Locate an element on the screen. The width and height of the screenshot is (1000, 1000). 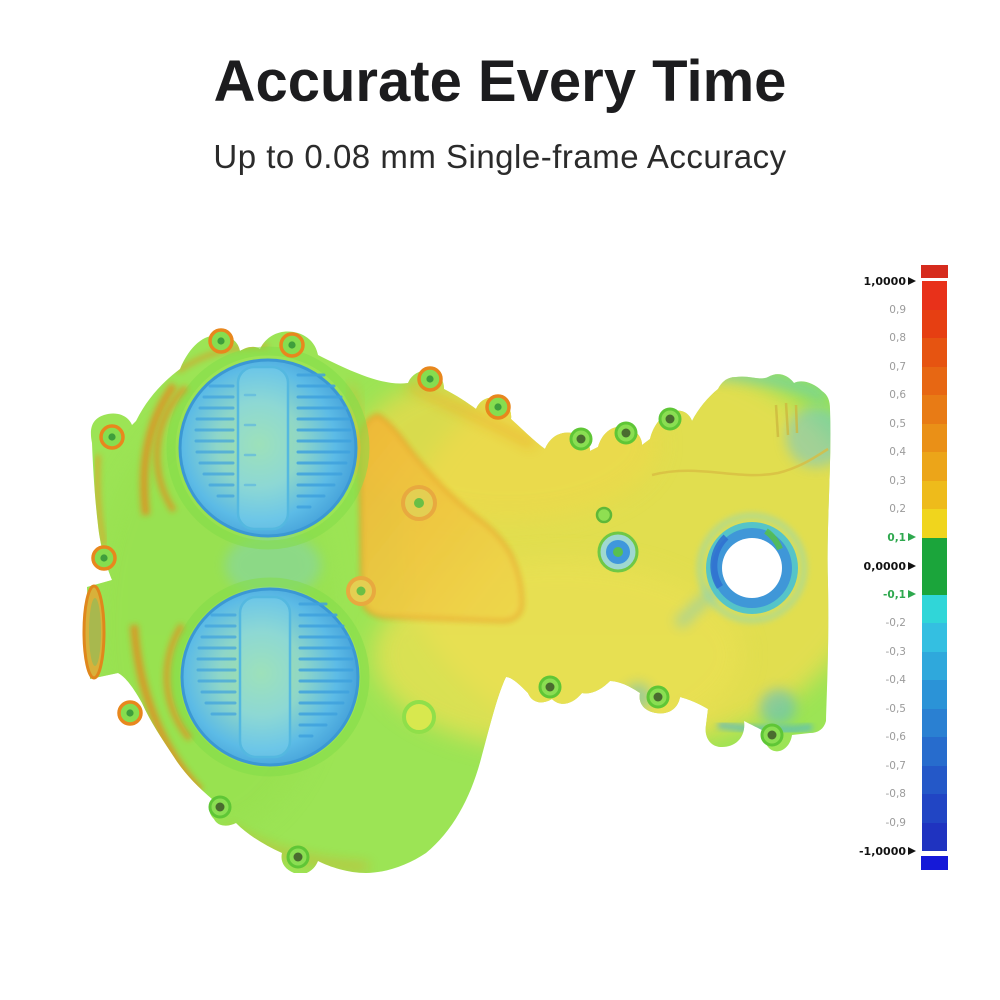
colorbar-tick-label: 0,5 is located at coordinates (861, 424).